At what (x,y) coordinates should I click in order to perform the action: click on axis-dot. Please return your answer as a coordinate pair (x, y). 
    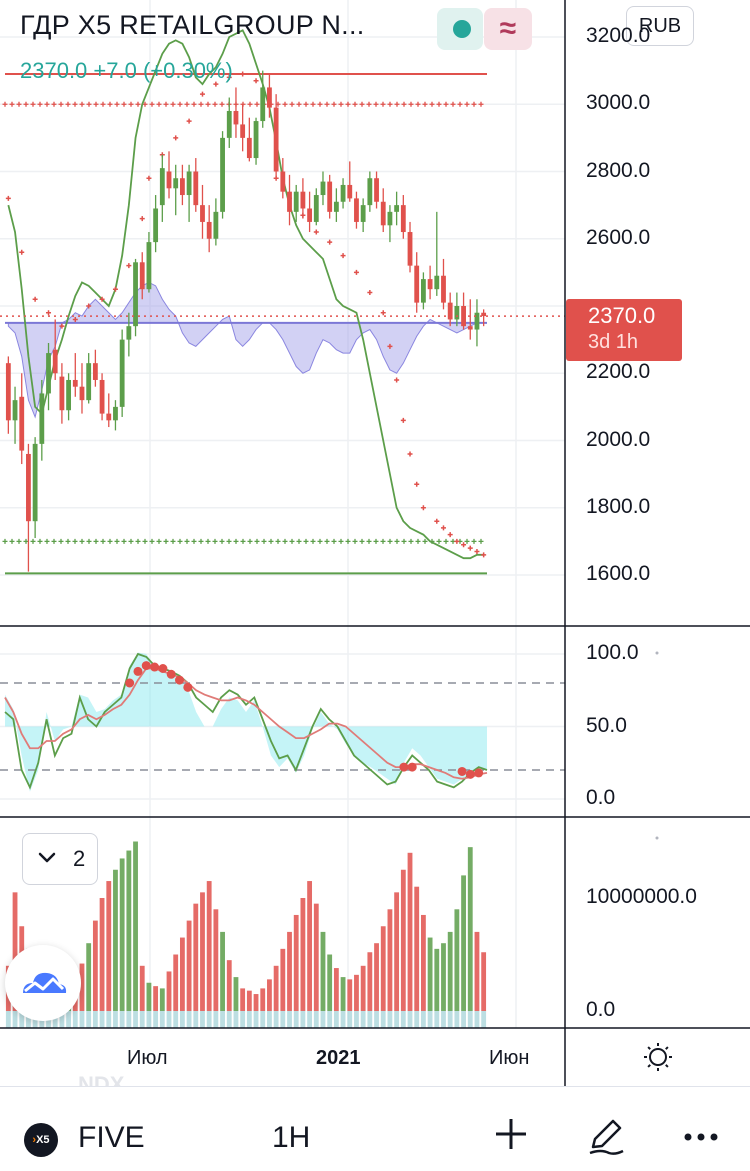
    Looking at the image, I should click on (657, 653).